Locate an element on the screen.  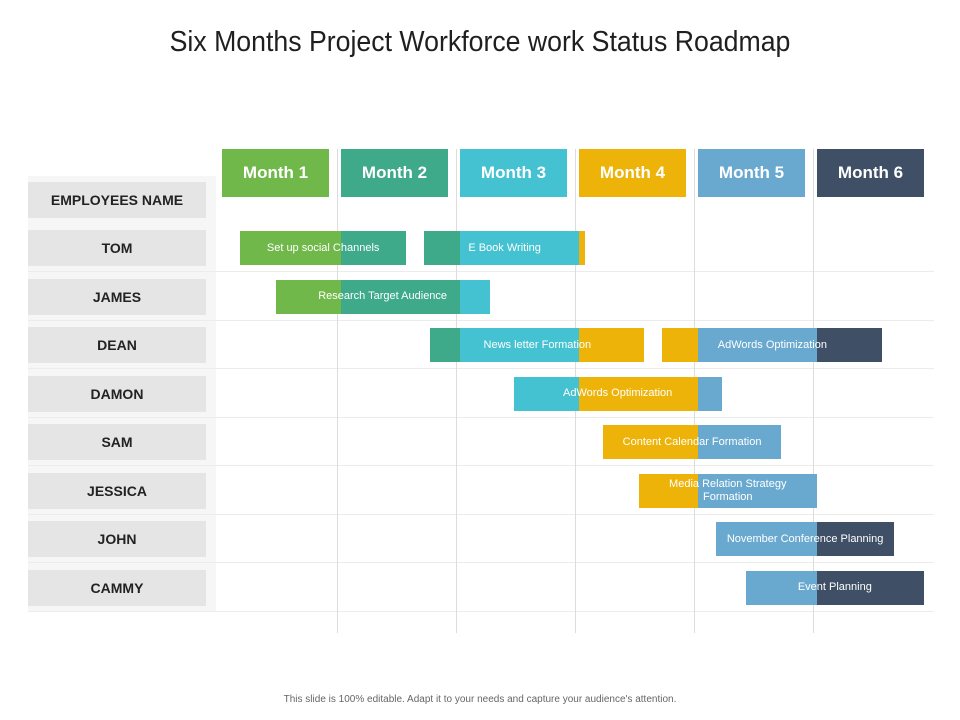
task-bar: E Book Writing is located at coordinates (504, 248).